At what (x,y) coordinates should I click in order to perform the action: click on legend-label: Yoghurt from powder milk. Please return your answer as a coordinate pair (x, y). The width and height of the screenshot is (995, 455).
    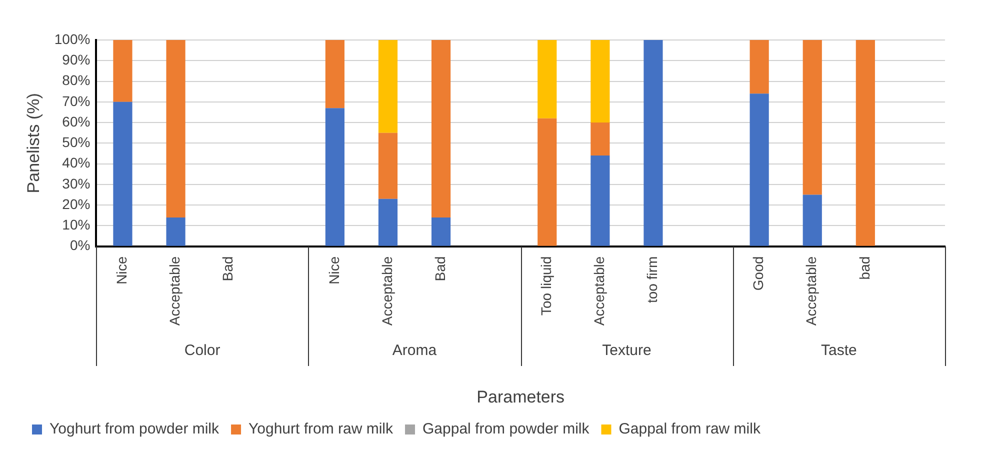
    Looking at the image, I should click on (135, 429).